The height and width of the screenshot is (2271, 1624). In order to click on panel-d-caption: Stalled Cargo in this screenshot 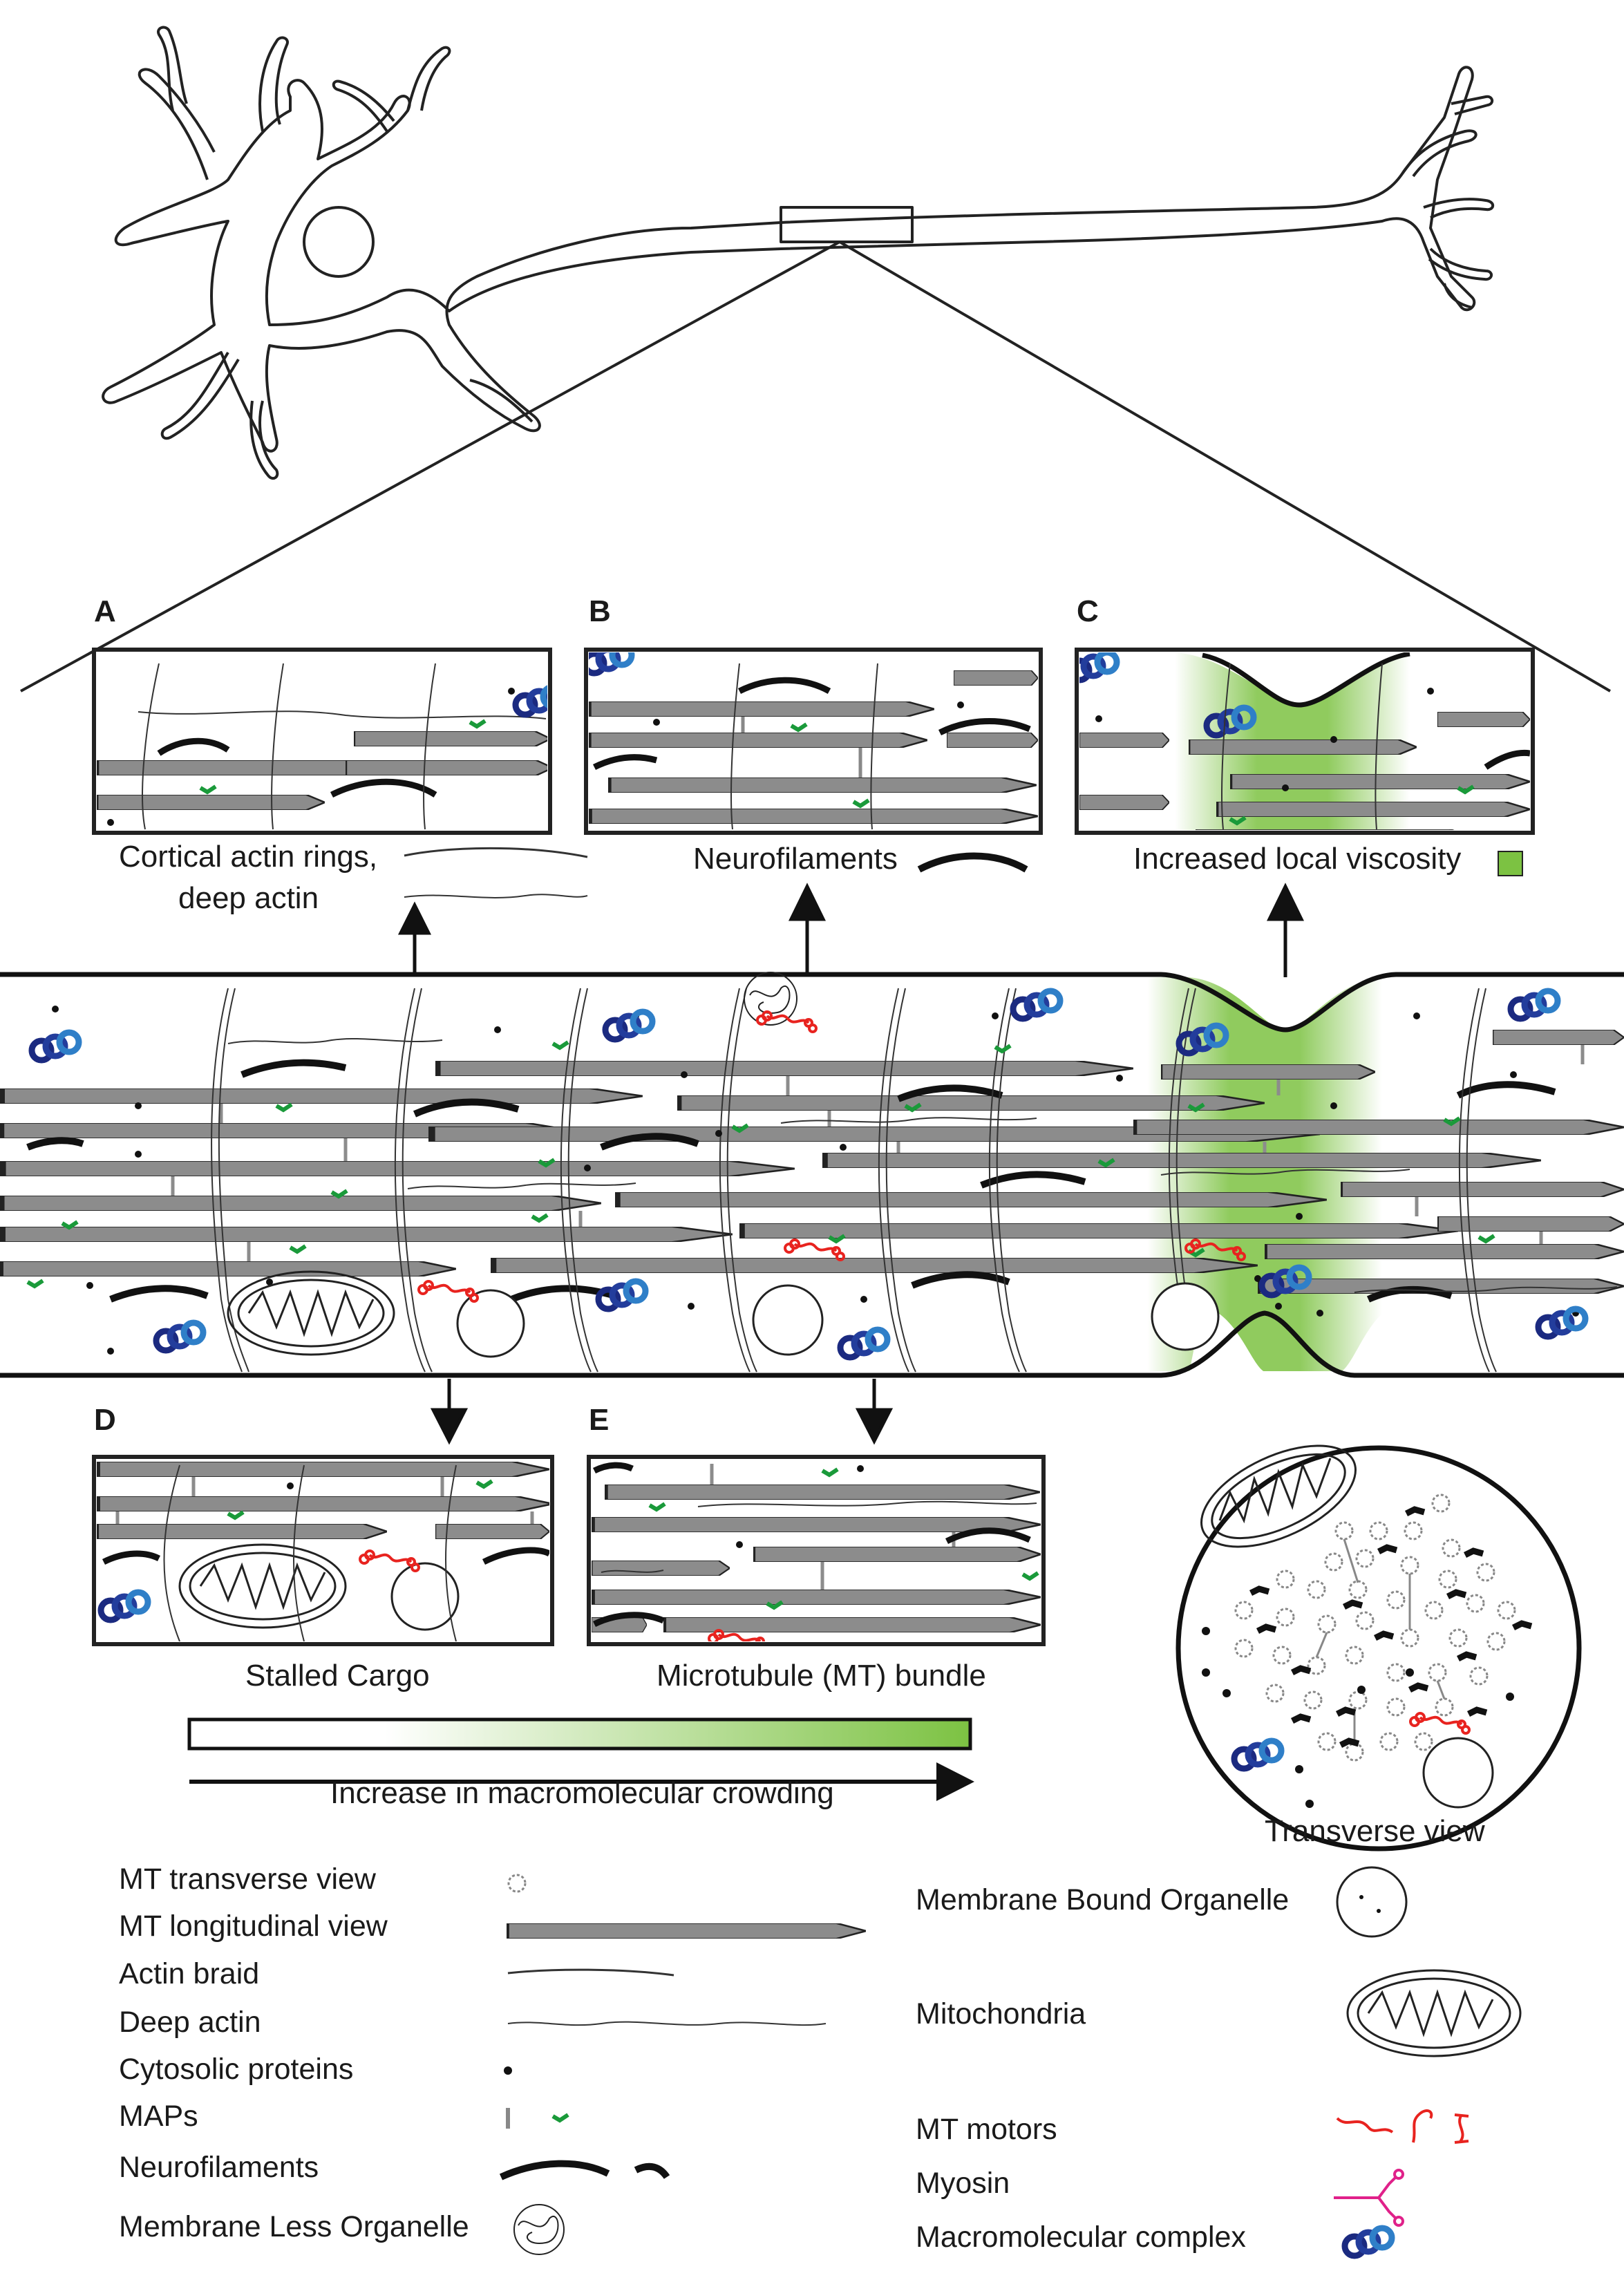, I will do `click(337, 1676)`.